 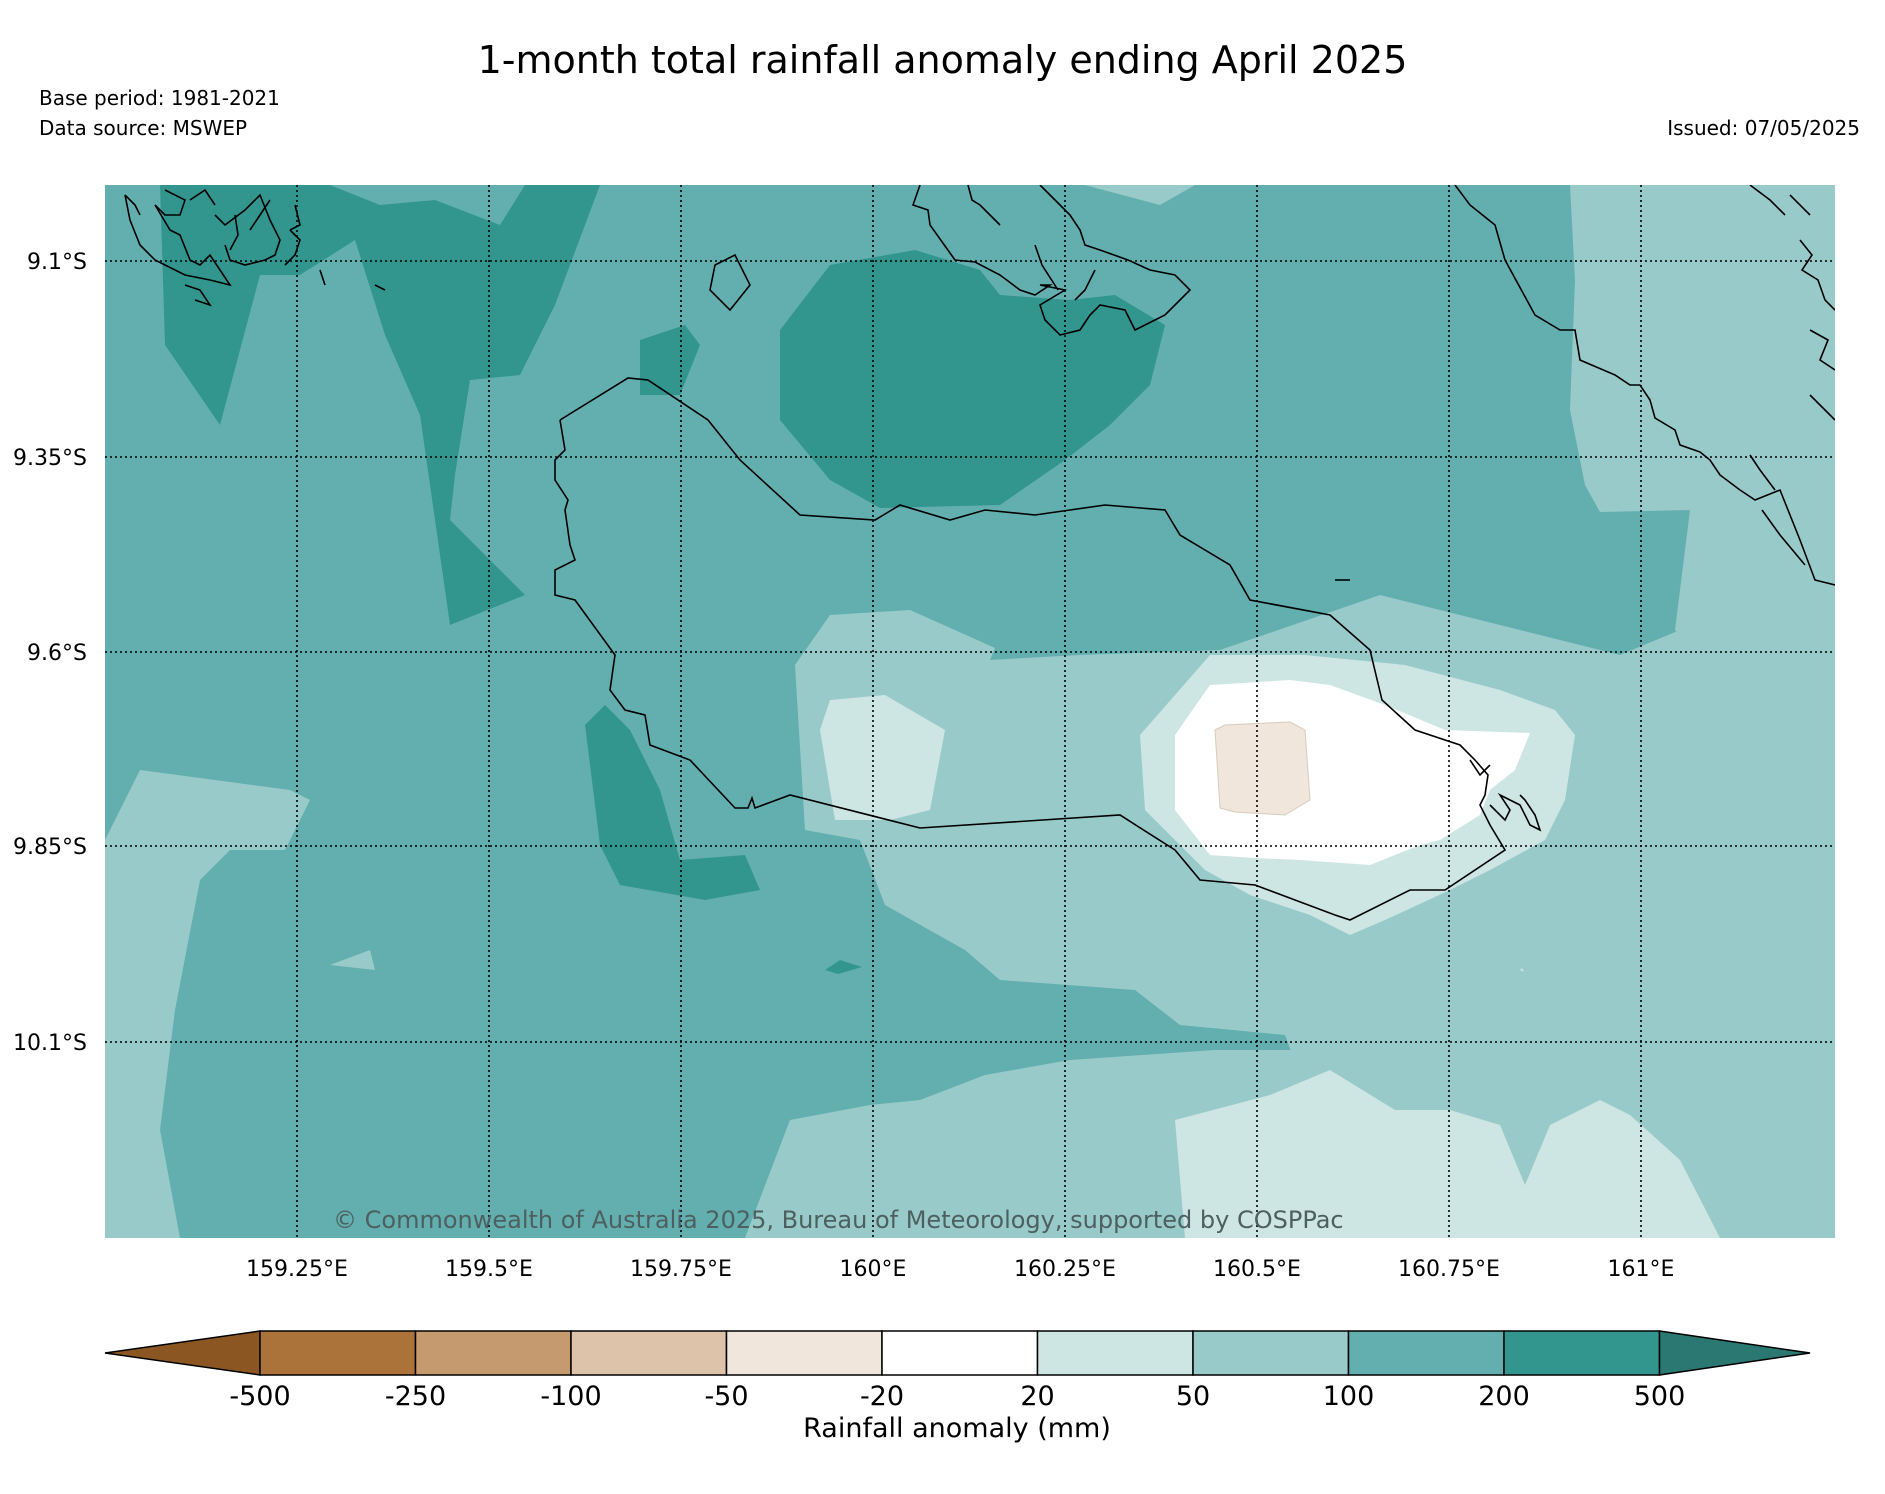 What do you see at coordinates (1262, 768) in the screenshot?
I see `anomaly-region-dry` at bounding box center [1262, 768].